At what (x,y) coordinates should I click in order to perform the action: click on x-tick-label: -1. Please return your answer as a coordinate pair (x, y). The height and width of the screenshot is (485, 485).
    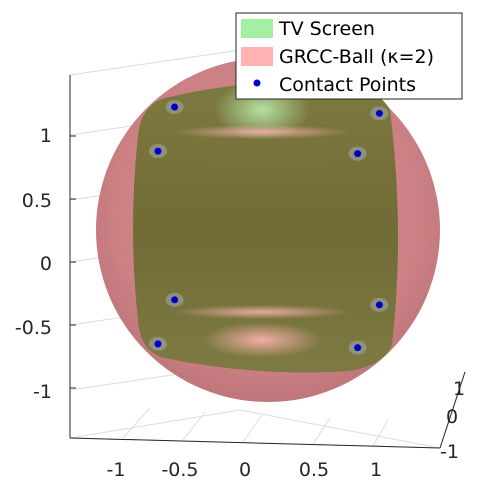
    Looking at the image, I should click on (116, 470).